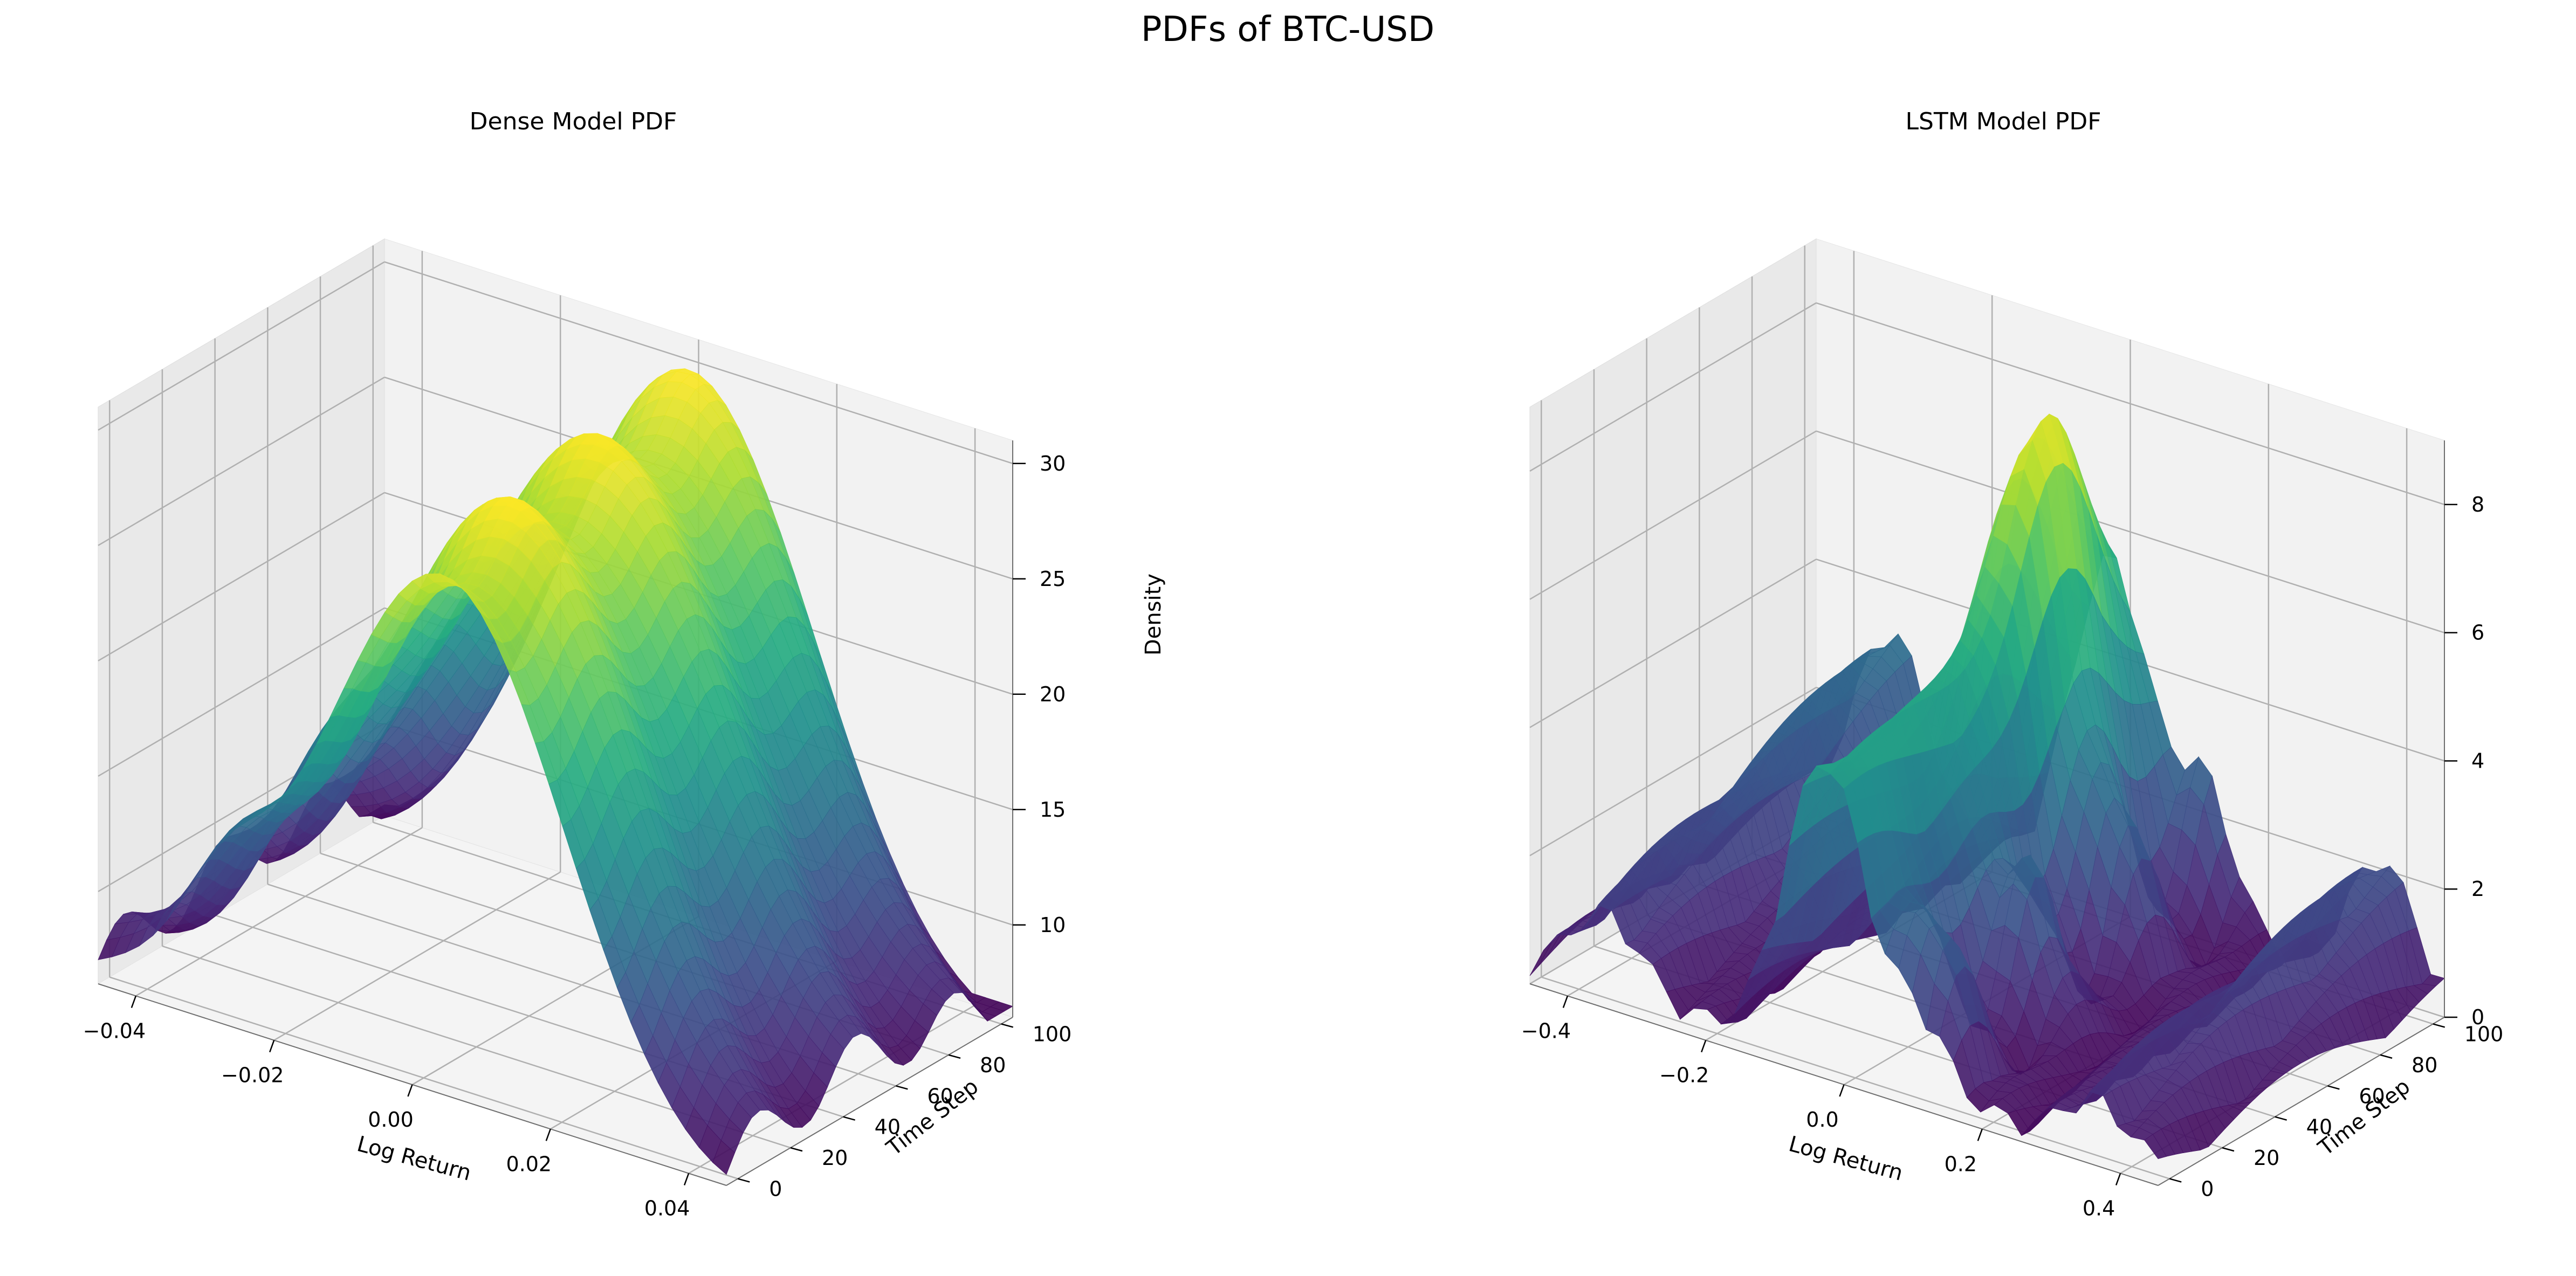  What do you see at coordinates (115, 1031) in the screenshot?
I see `x-tick-label: −0.04` at bounding box center [115, 1031].